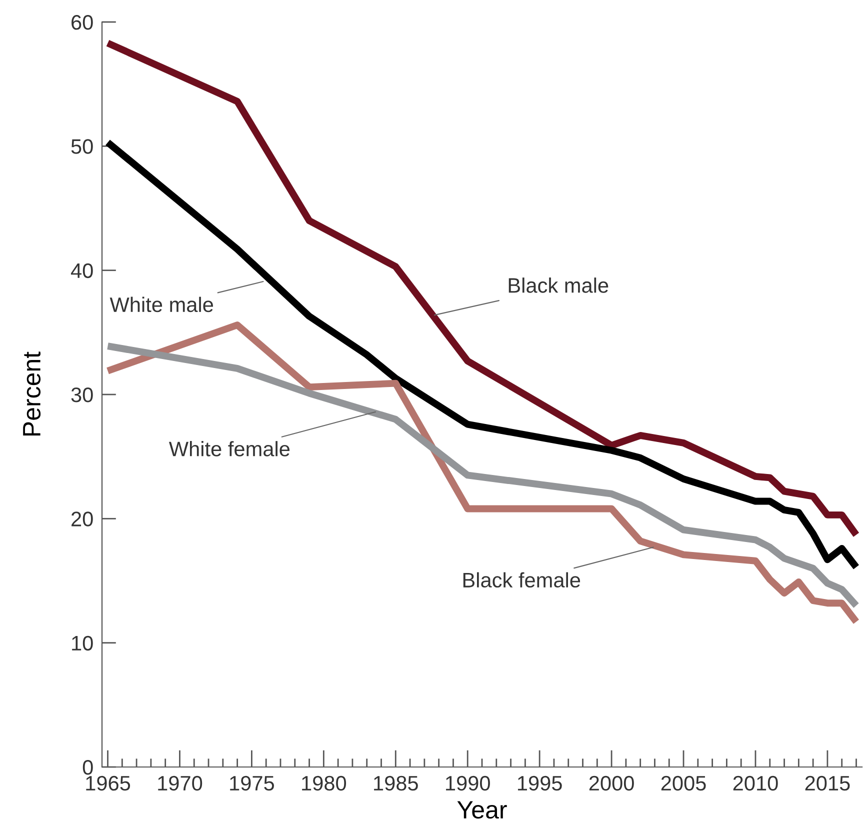 The width and height of the screenshot is (863, 835). I want to click on y-axis-title: Percent, so click(32, 394).